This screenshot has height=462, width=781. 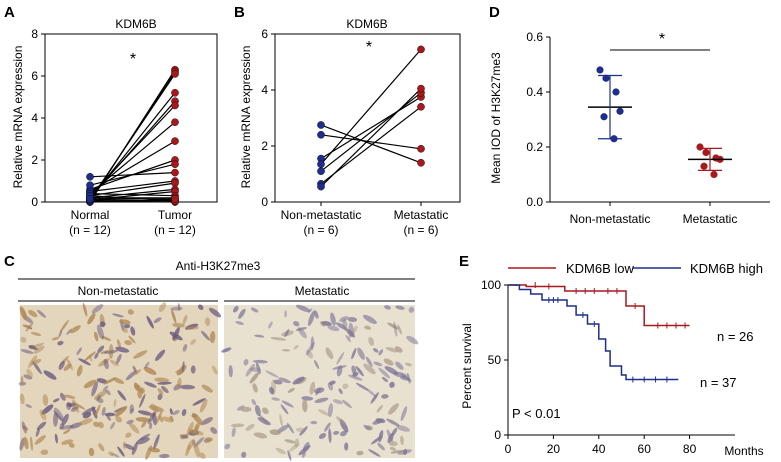 What do you see at coordinates (690, 449) in the screenshot?
I see `panel-e-x-tick-label-4: 80` at bounding box center [690, 449].